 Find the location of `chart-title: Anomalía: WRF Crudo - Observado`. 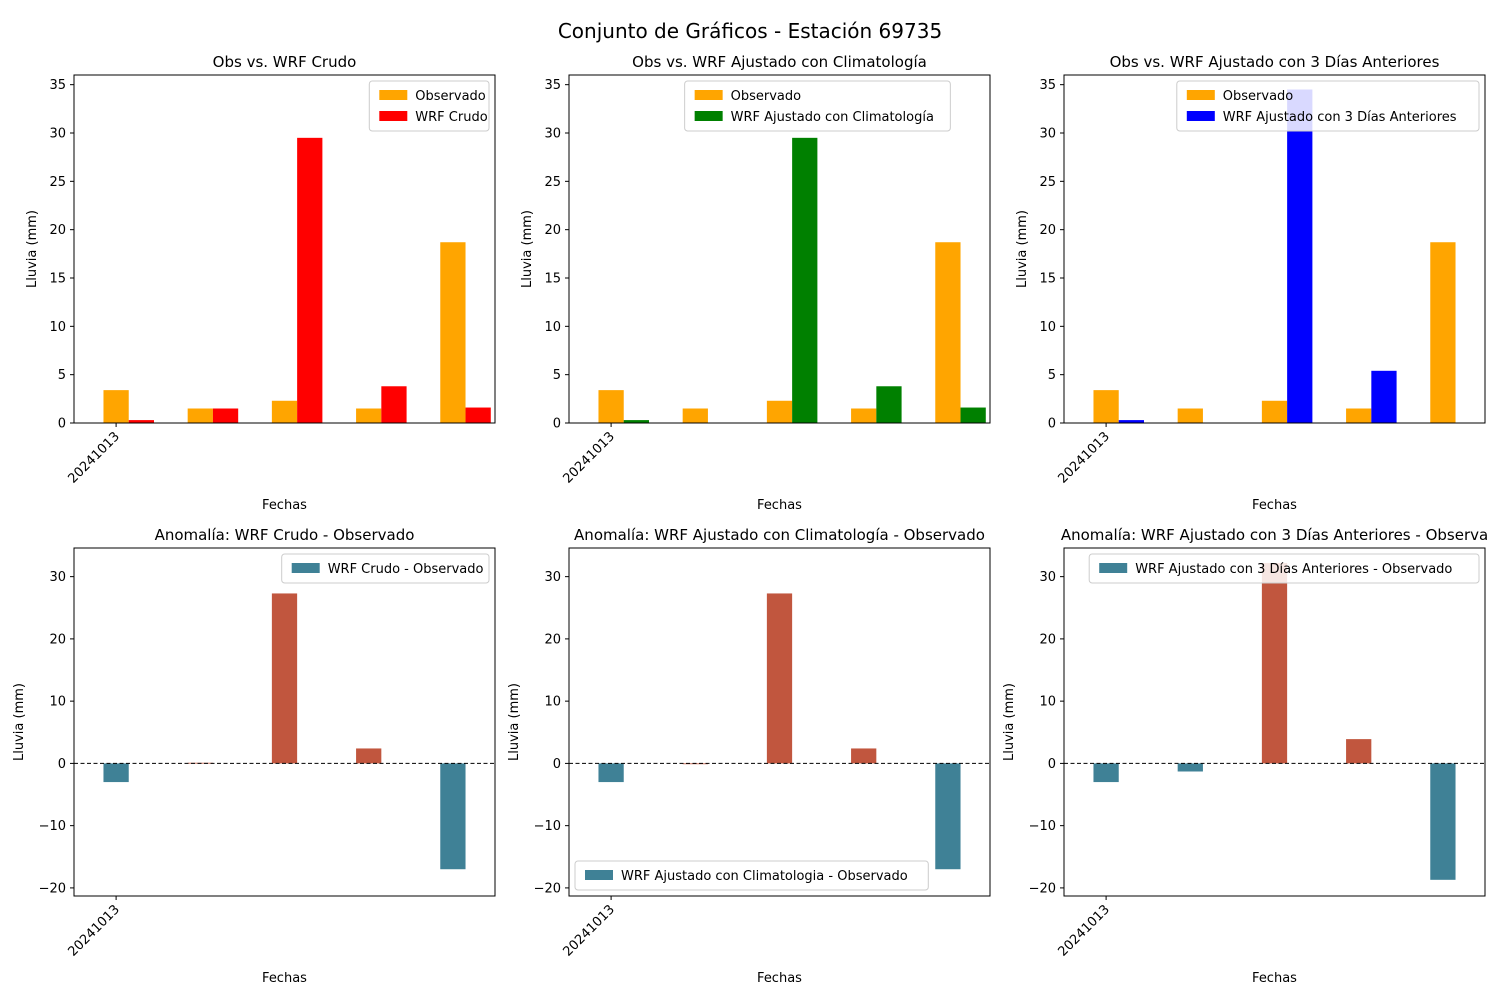

chart-title: Anomalía: WRF Crudo - Observado is located at coordinates (285, 535).